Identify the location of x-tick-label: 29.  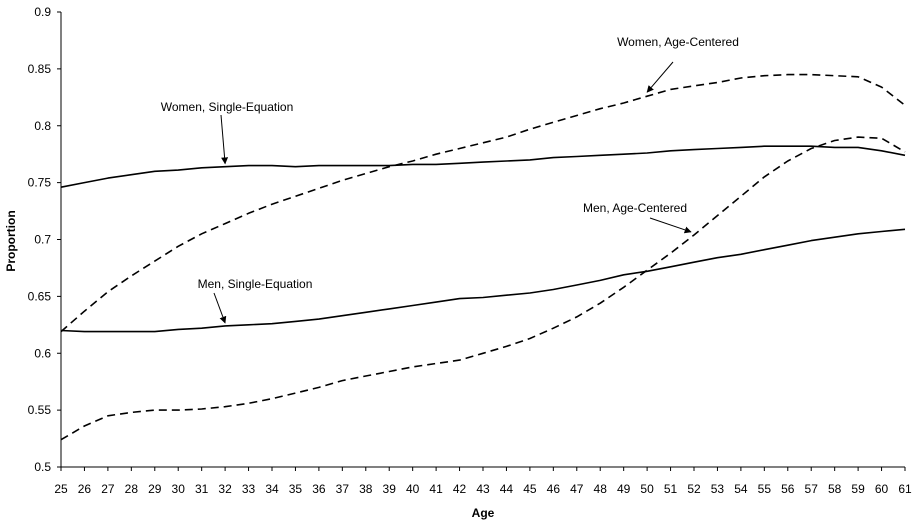
(155, 489).